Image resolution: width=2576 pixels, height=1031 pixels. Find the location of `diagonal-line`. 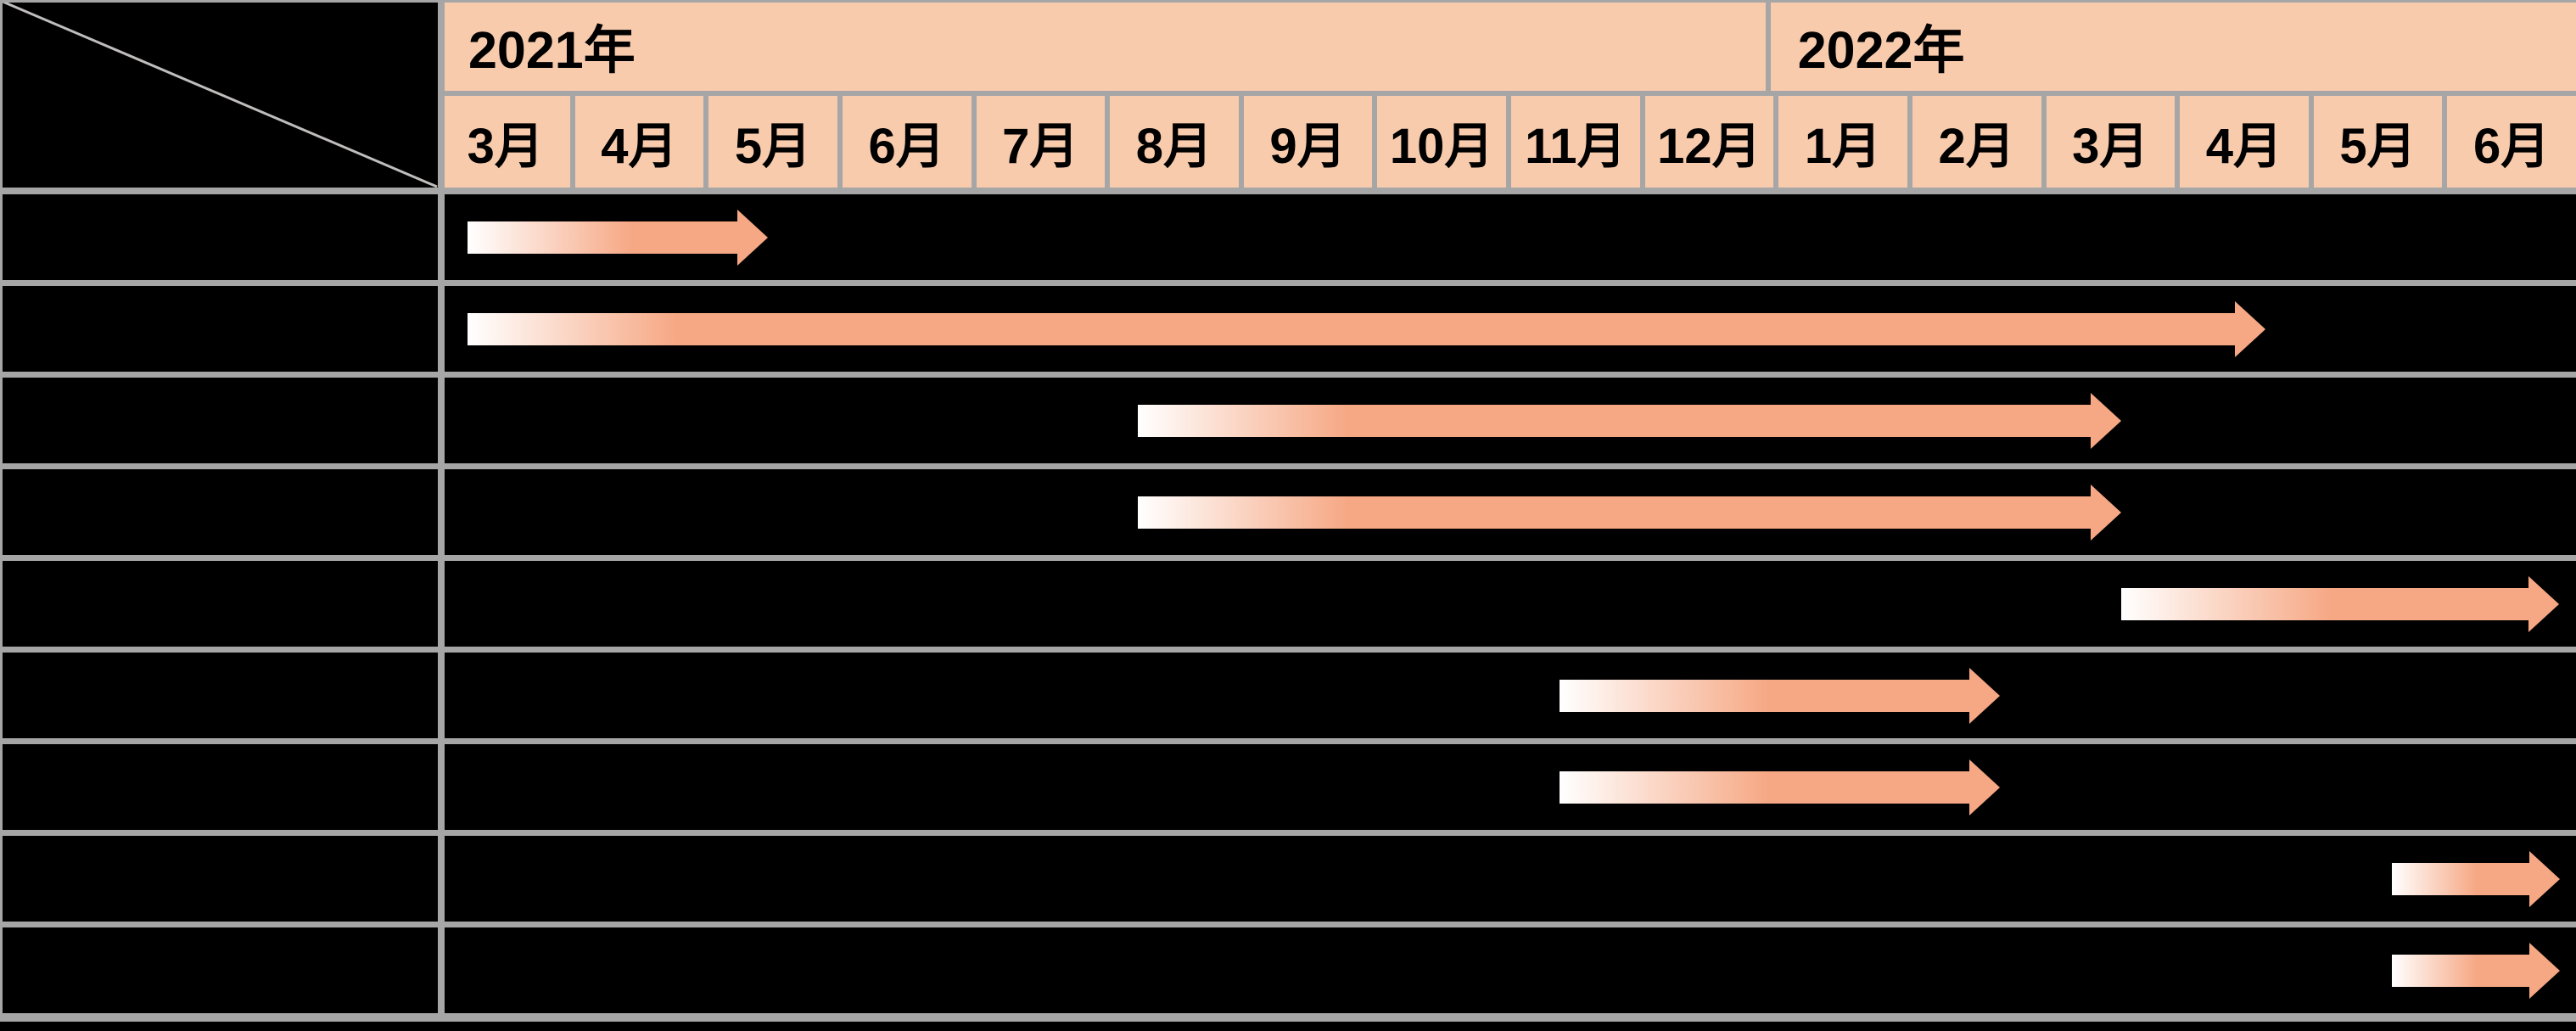

diagonal-line is located at coordinates (219, 94).